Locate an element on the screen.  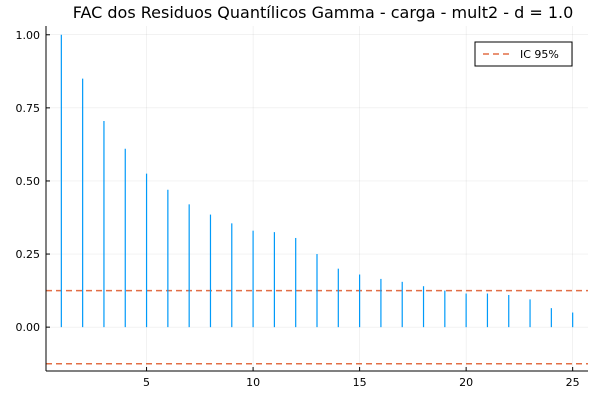
y-tick-label: 0.75 is located at coordinates (28, 108).